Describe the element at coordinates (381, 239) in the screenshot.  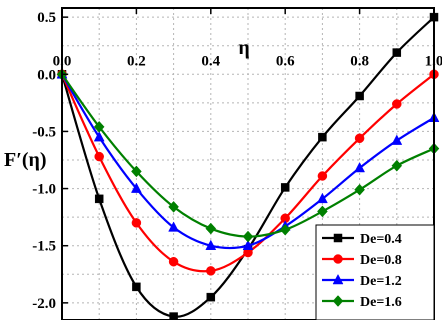
I see `legend-label: De=0.4` at that location.